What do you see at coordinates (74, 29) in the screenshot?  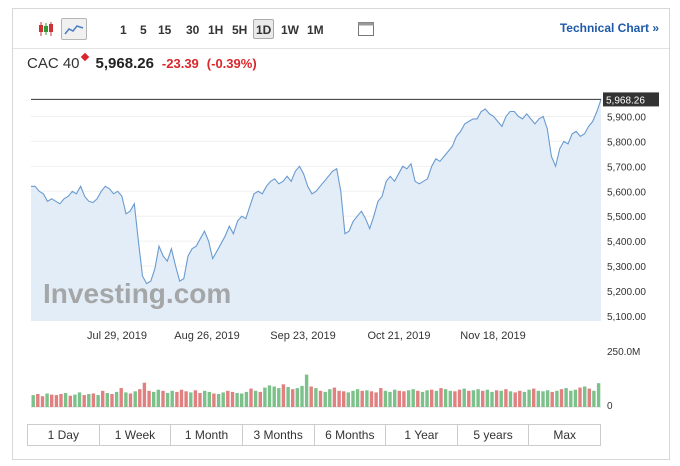 I see `area-chart-icon` at bounding box center [74, 29].